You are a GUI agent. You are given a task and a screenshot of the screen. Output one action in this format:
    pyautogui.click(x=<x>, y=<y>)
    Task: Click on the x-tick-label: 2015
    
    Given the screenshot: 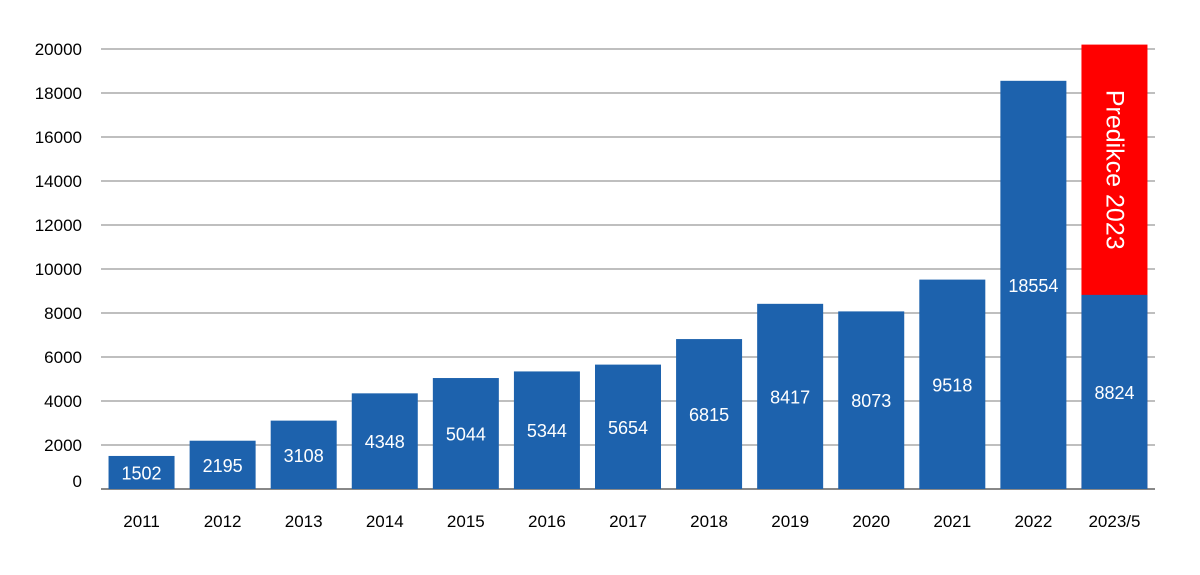 What is the action you would take?
    pyautogui.click(x=466, y=521)
    